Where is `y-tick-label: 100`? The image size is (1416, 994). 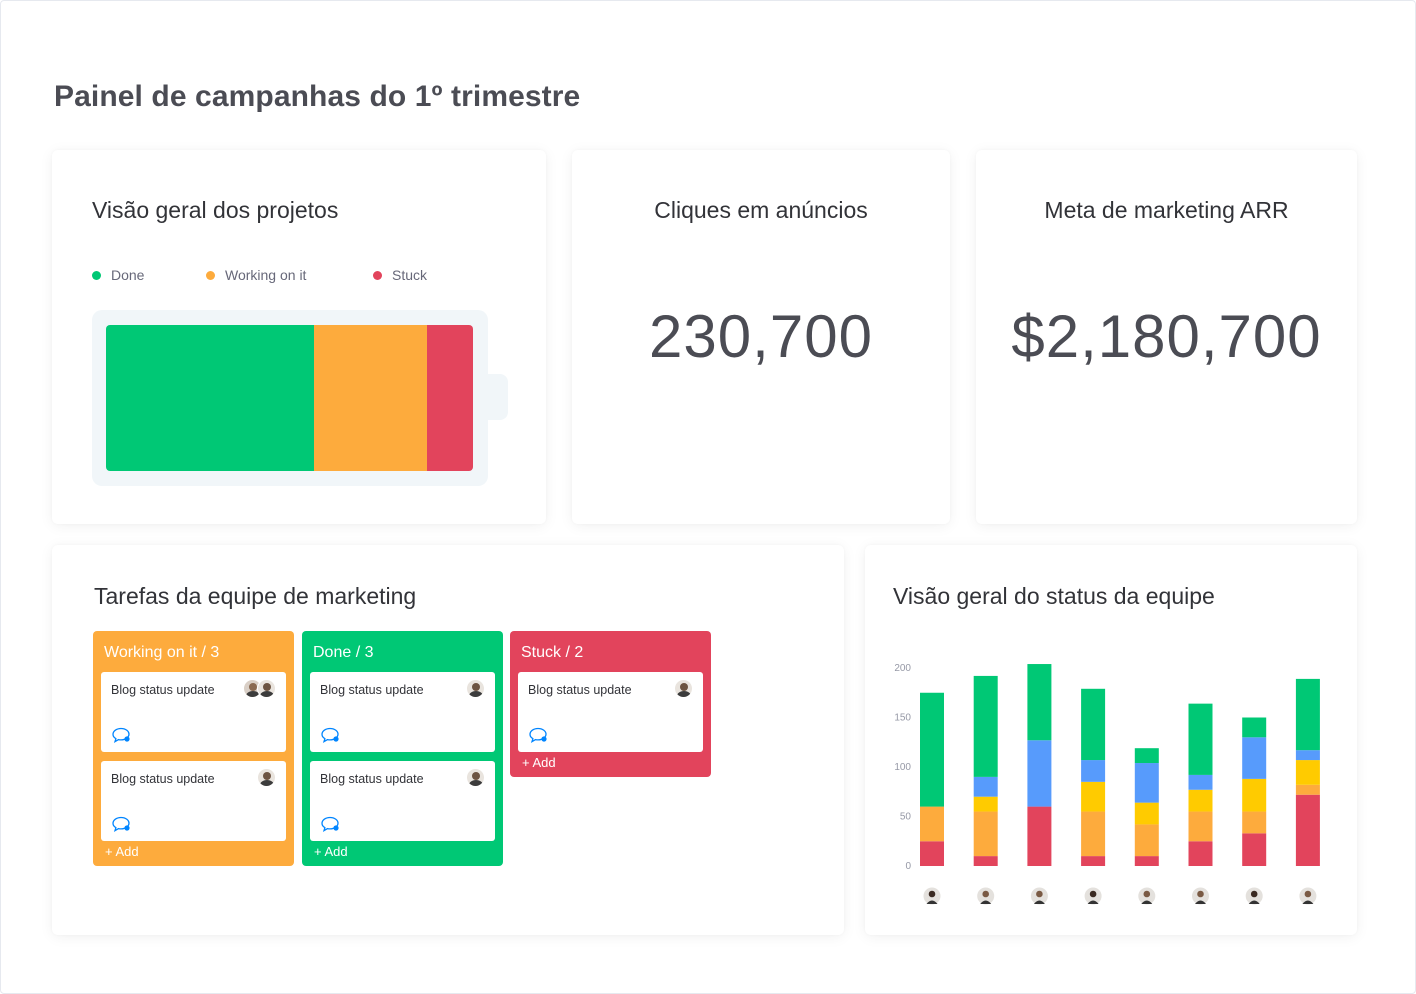 y-tick-label: 100 is located at coordinates (902, 767).